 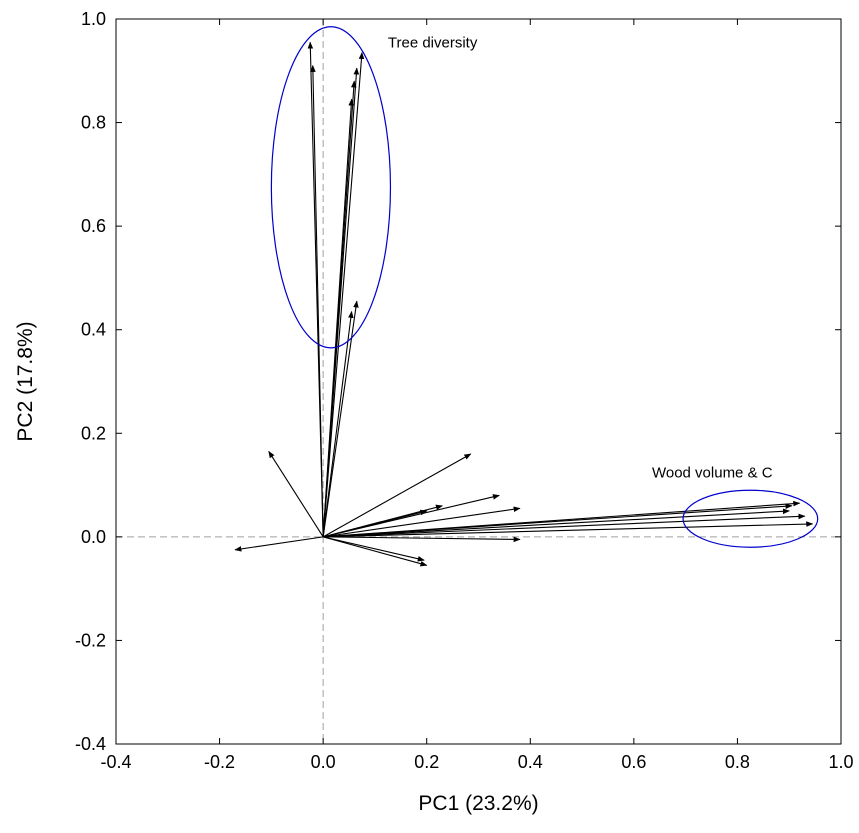 What do you see at coordinates (93, 433) in the screenshot?
I see `y-tick-label: 0.2` at bounding box center [93, 433].